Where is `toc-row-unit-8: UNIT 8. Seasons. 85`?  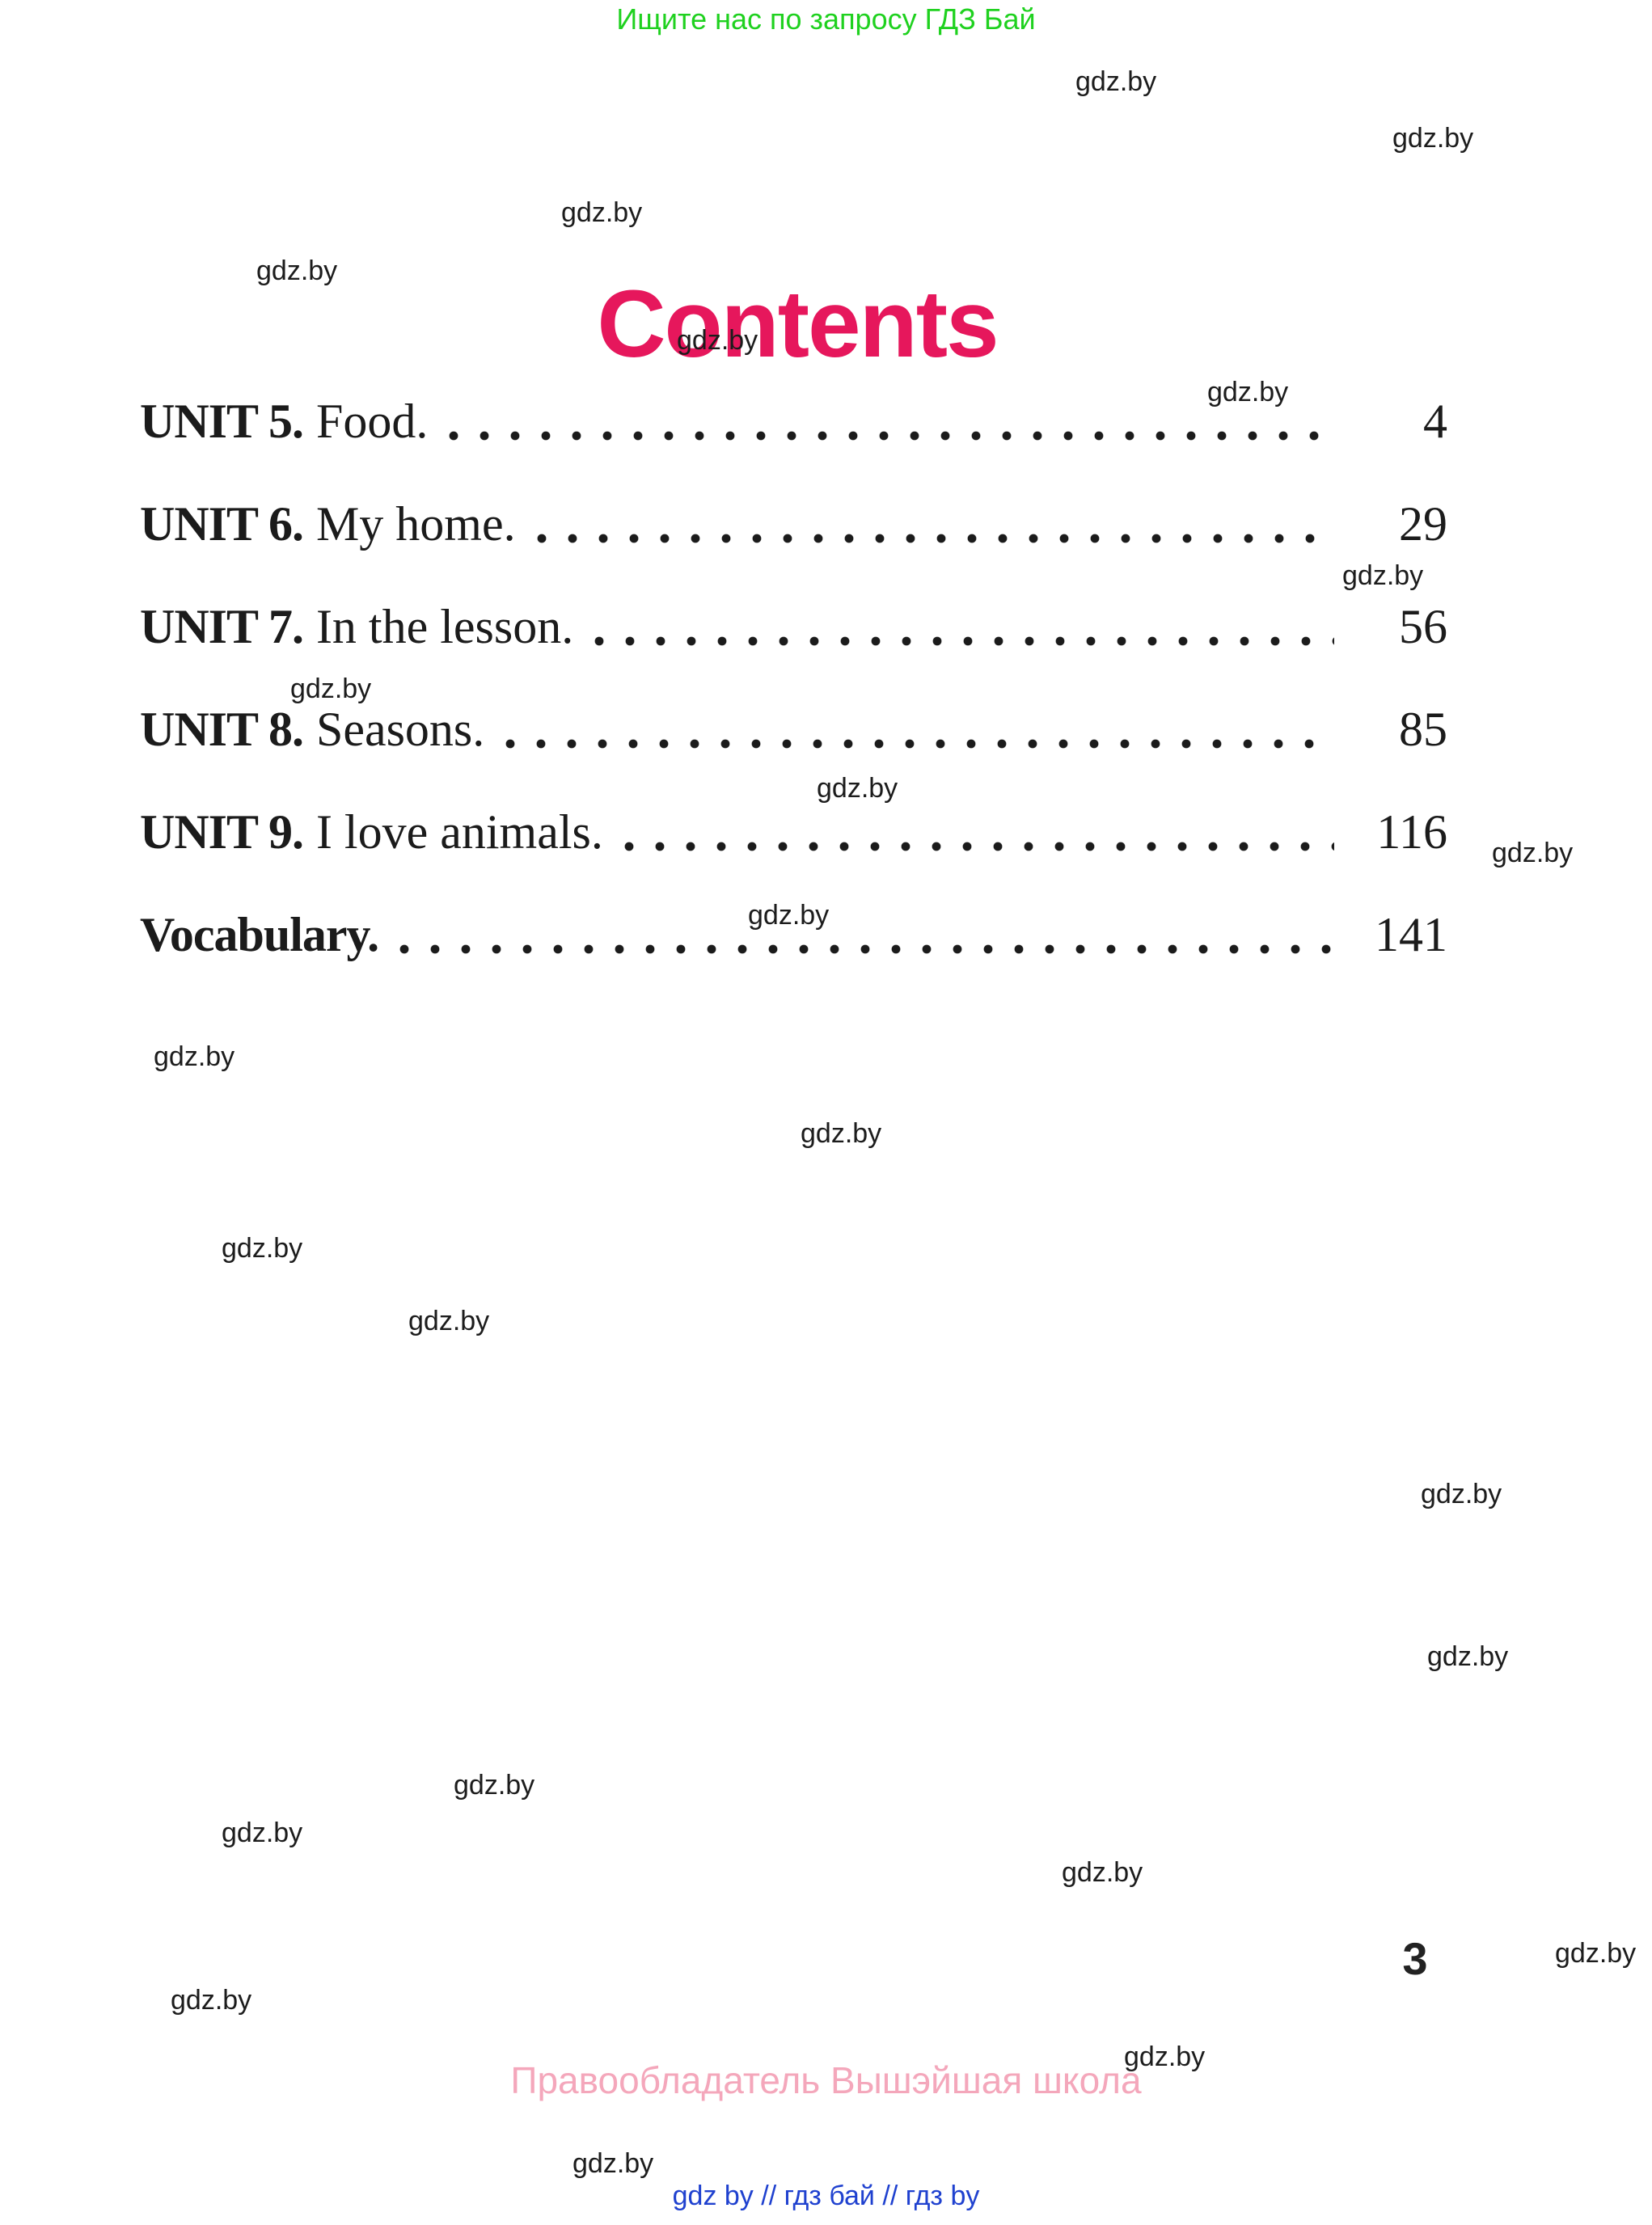 toc-row-unit-8: UNIT 8. Seasons. 85 is located at coordinates (793, 729).